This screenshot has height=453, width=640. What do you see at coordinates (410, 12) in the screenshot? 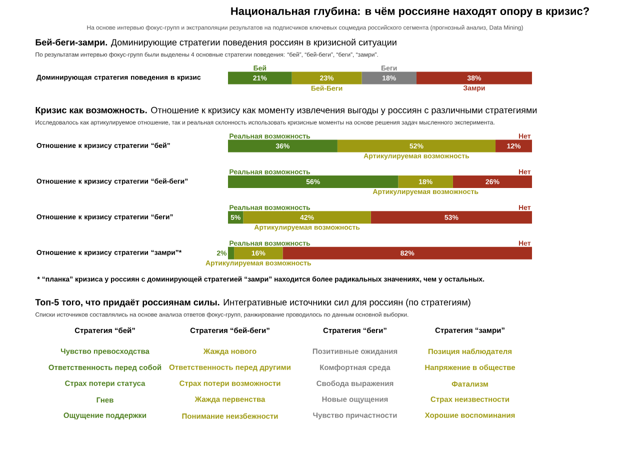
I see `text: Национальная глубина: в чём россияне находят опору в кризис?` at bounding box center [410, 12].